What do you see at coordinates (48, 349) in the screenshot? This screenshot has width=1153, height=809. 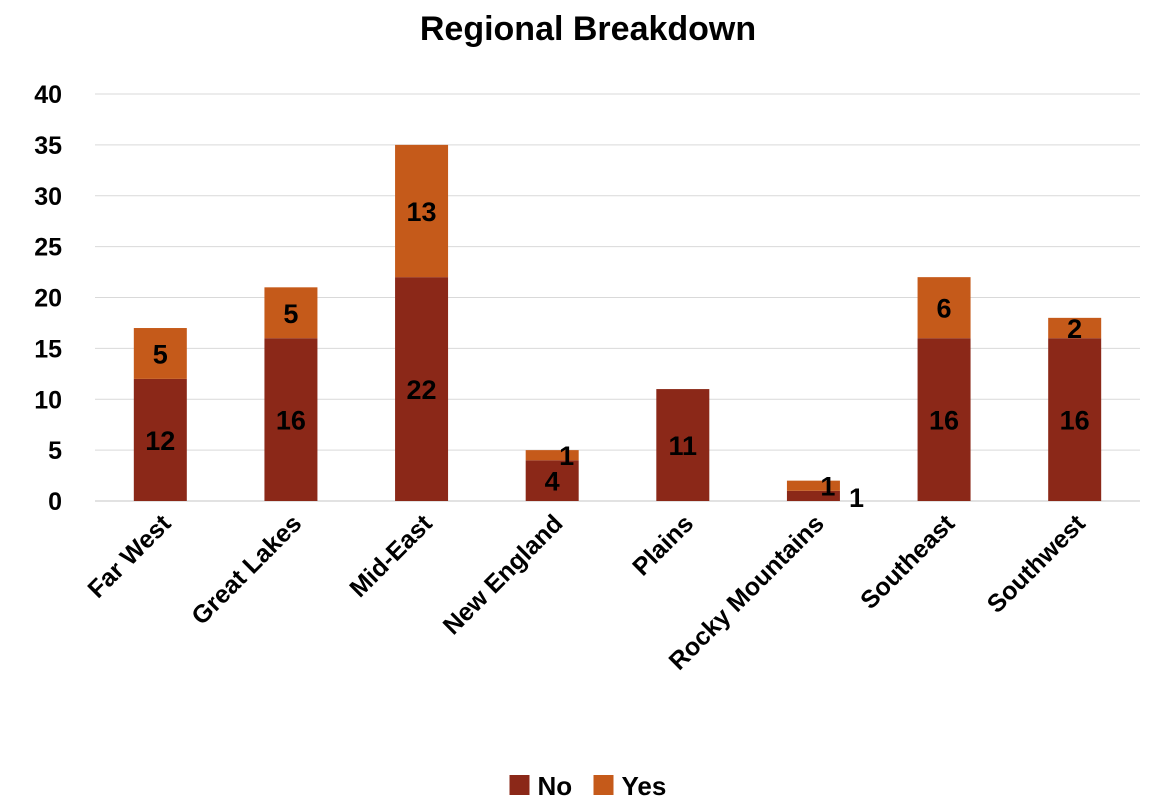 I see `y-tick-label: 15` at bounding box center [48, 349].